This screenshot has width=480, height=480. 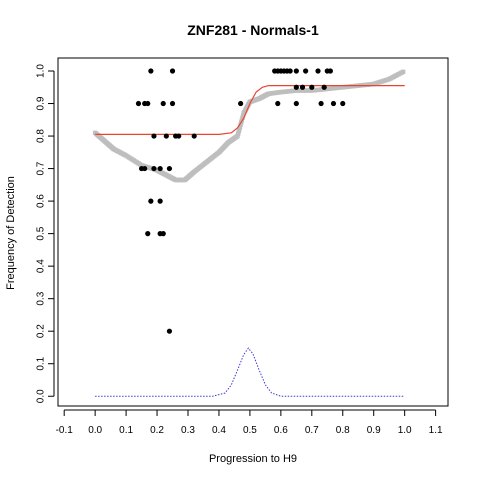 I want to click on y-tick-label: 0.4, so click(x=41, y=266).